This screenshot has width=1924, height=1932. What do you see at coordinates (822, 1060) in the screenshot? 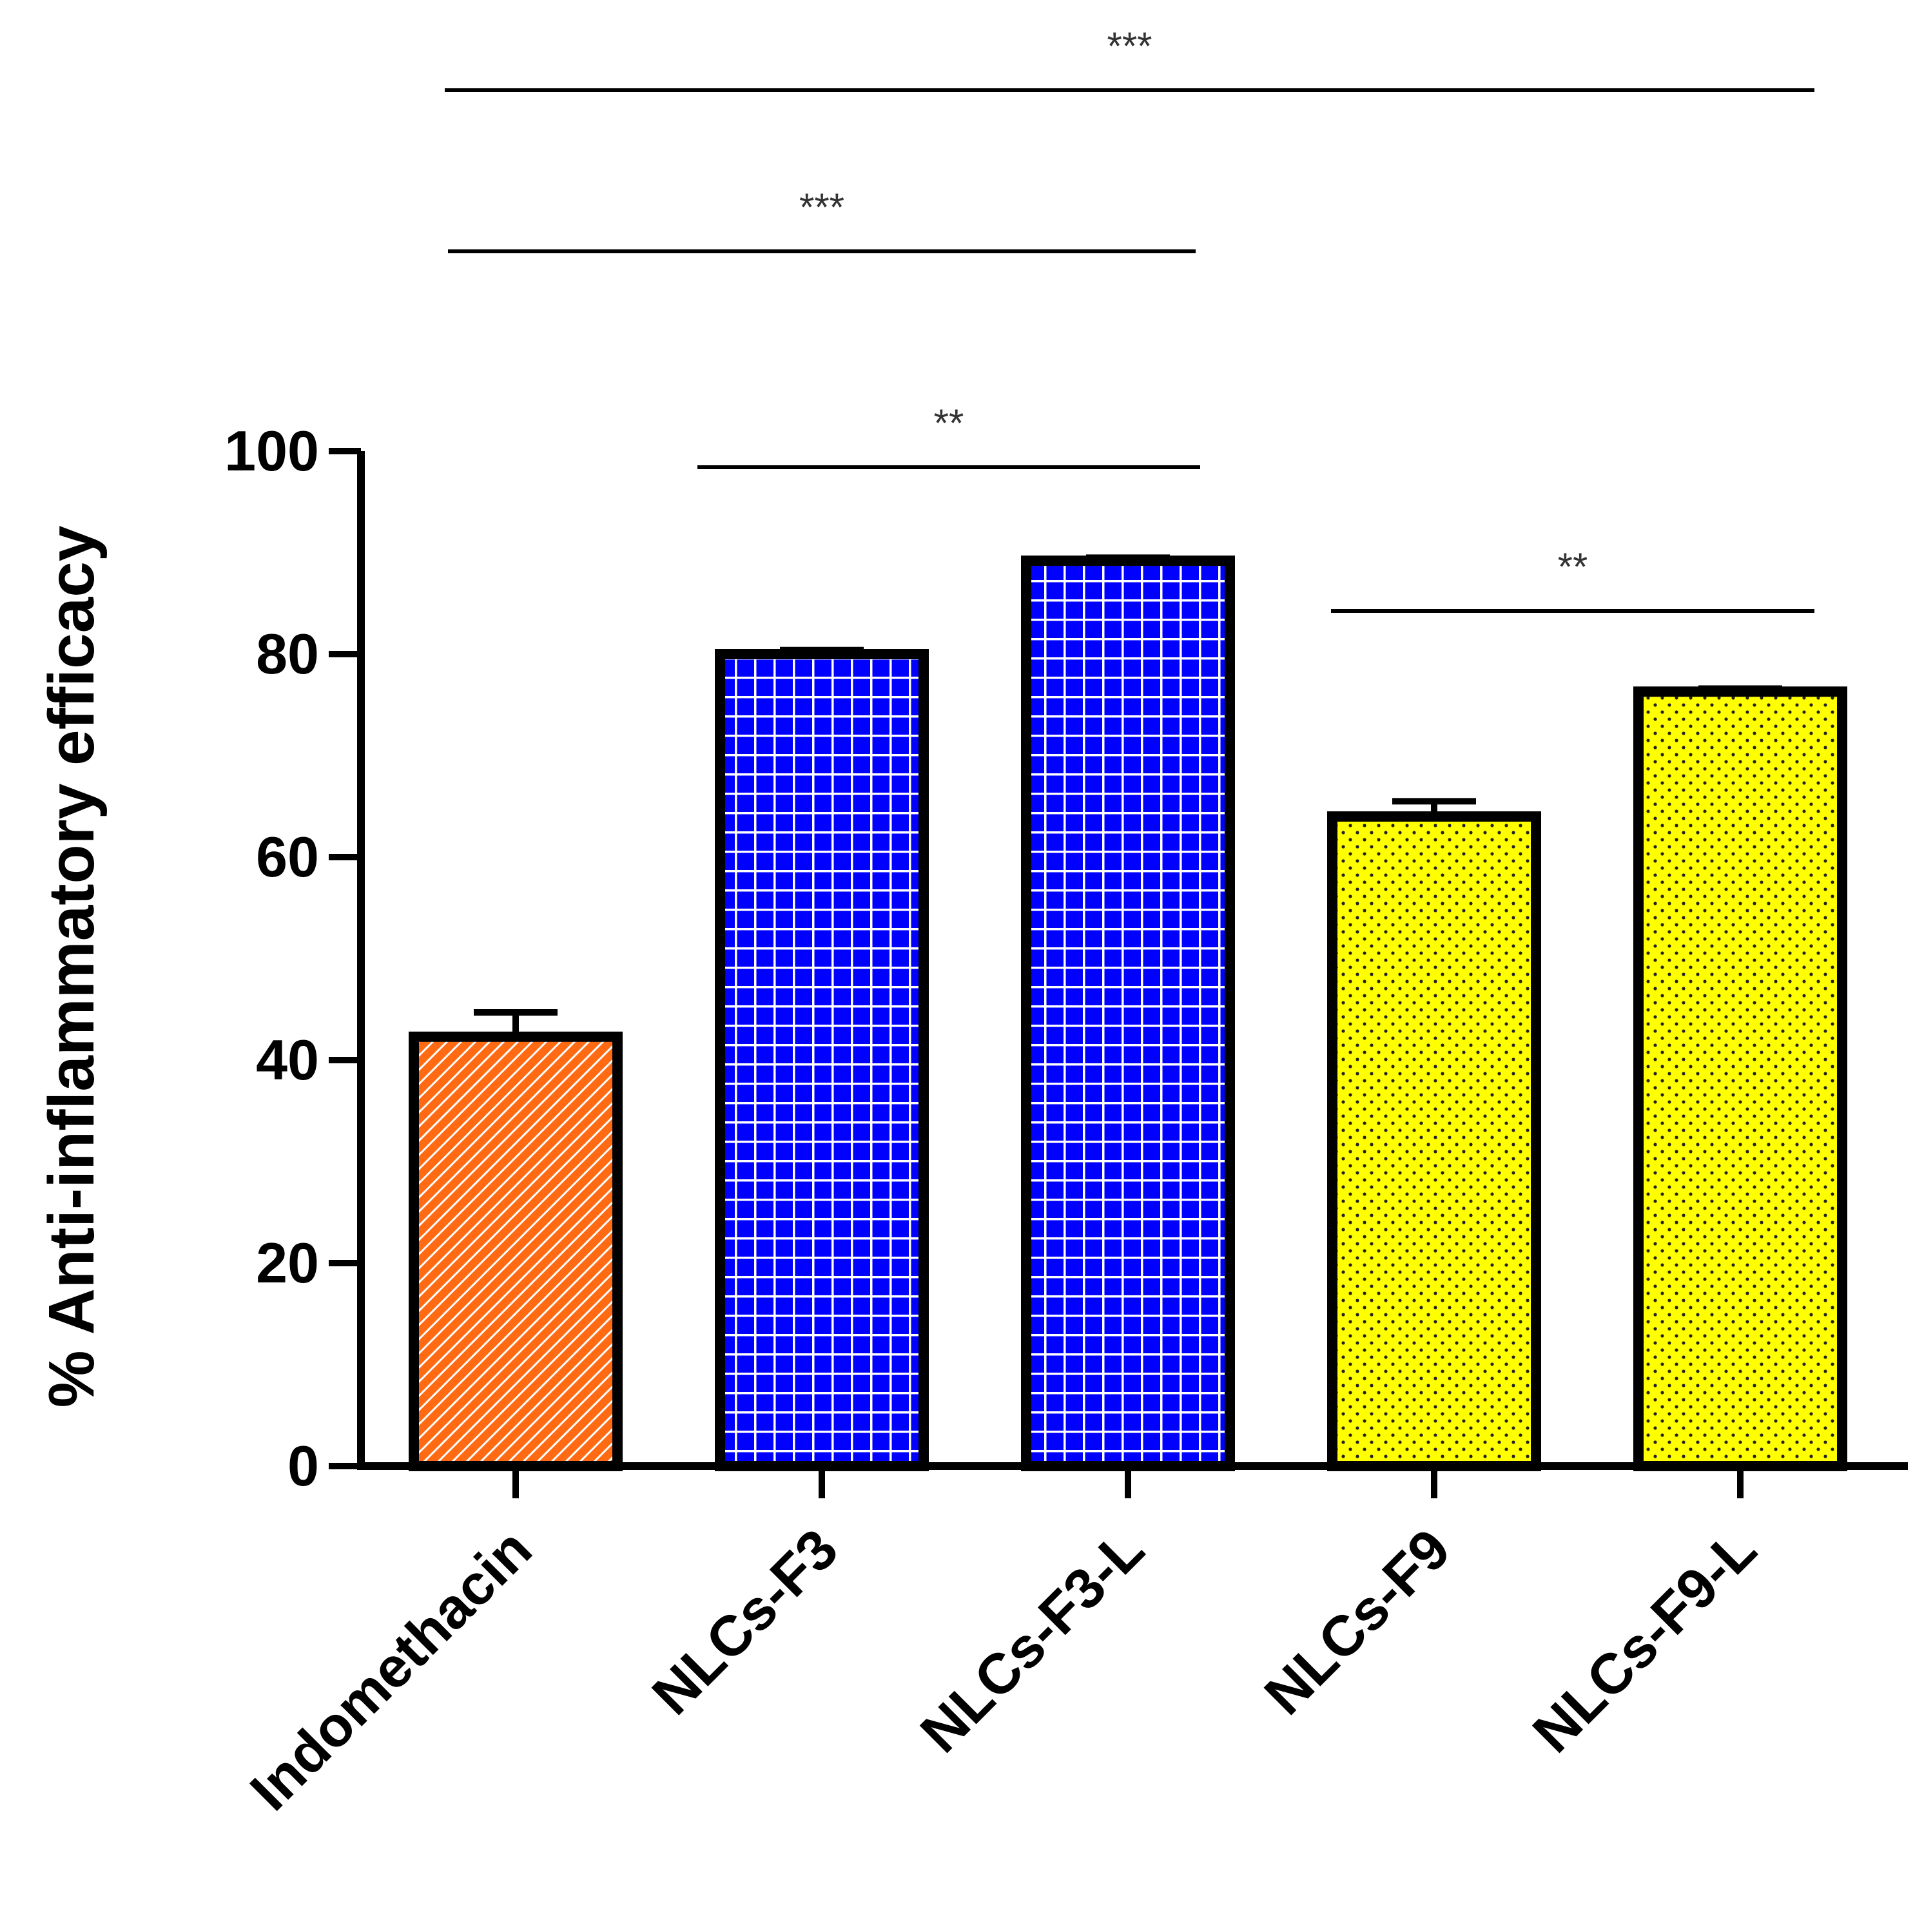
I see `bar-NLCs-F3` at bounding box center [822, 1060].